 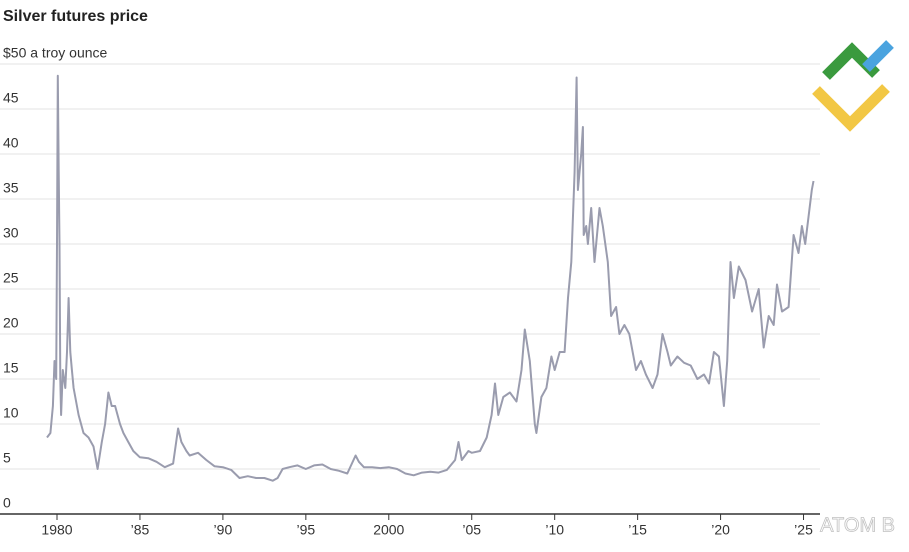 I want to click on y-tick-label: 15, so click(x=11, y=368).